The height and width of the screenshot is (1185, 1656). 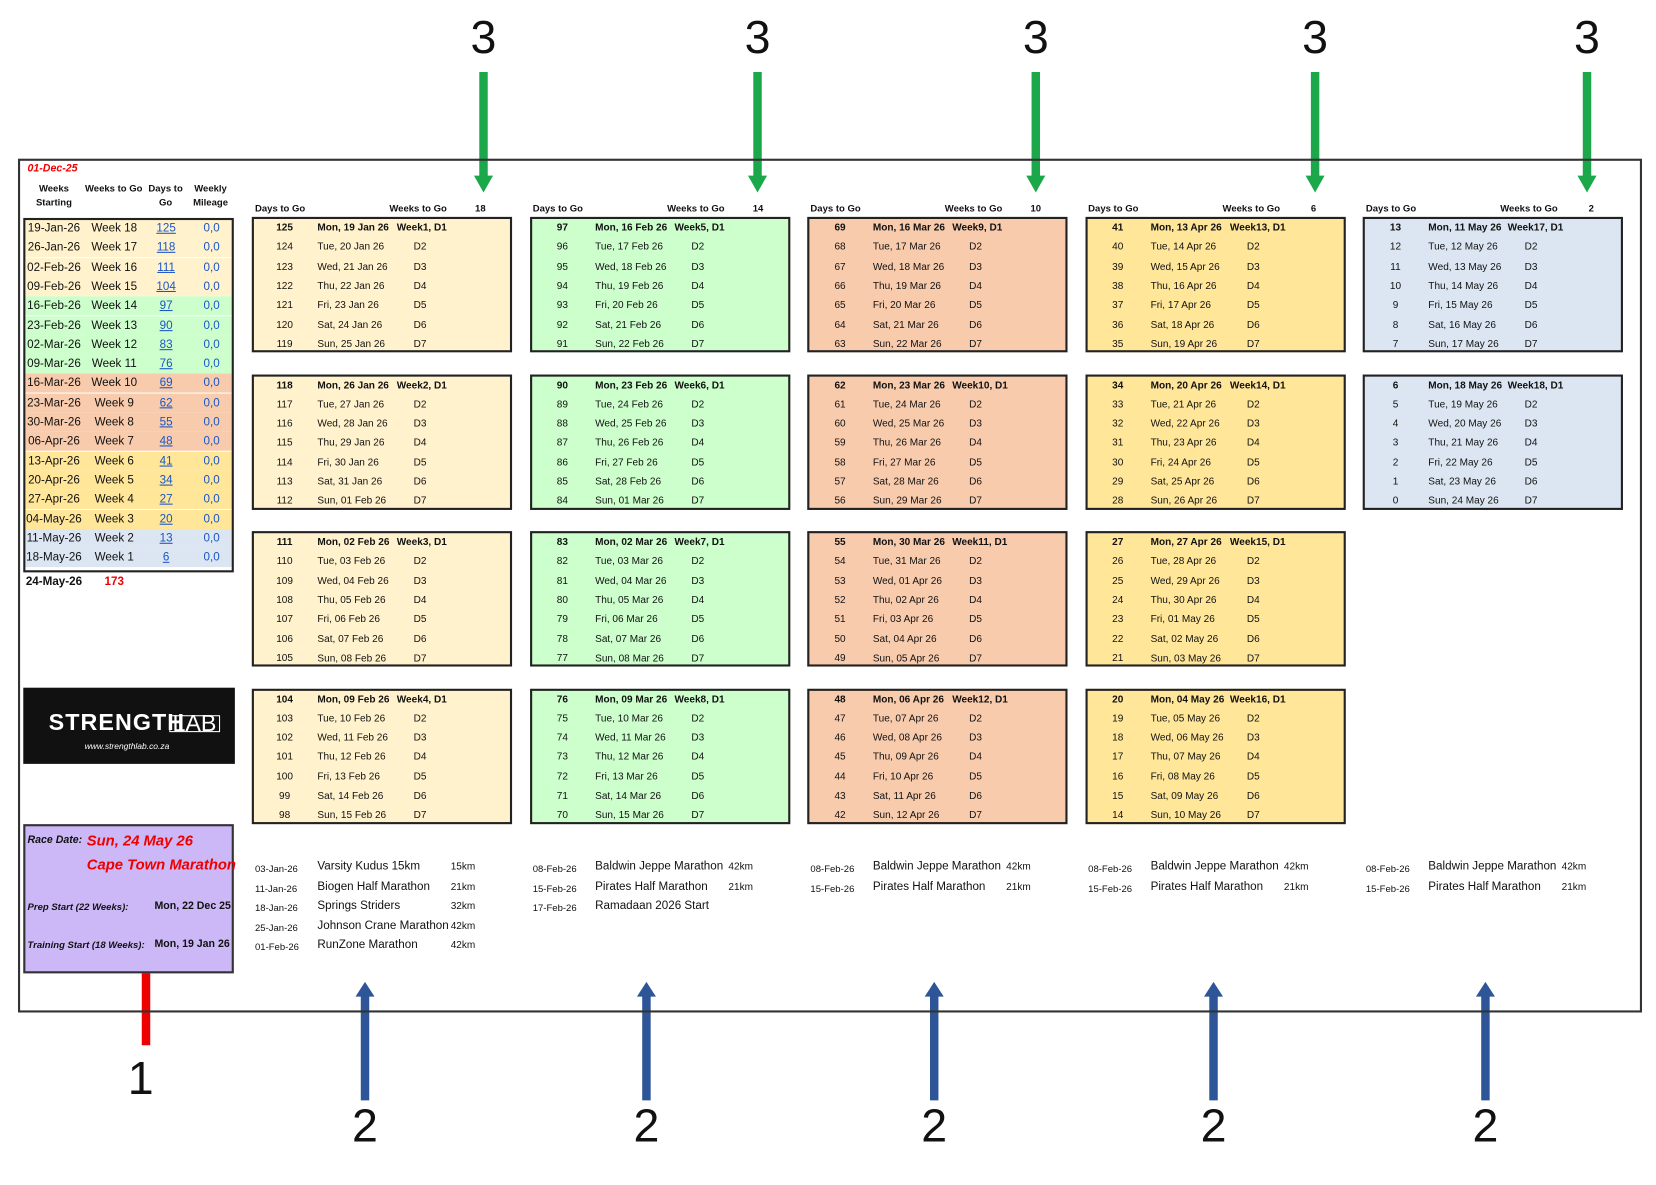 What do you see at coordinates (166, 461) in the screenshot?
I see `days-to-go-link: 41` at bounding box center [166, 461].